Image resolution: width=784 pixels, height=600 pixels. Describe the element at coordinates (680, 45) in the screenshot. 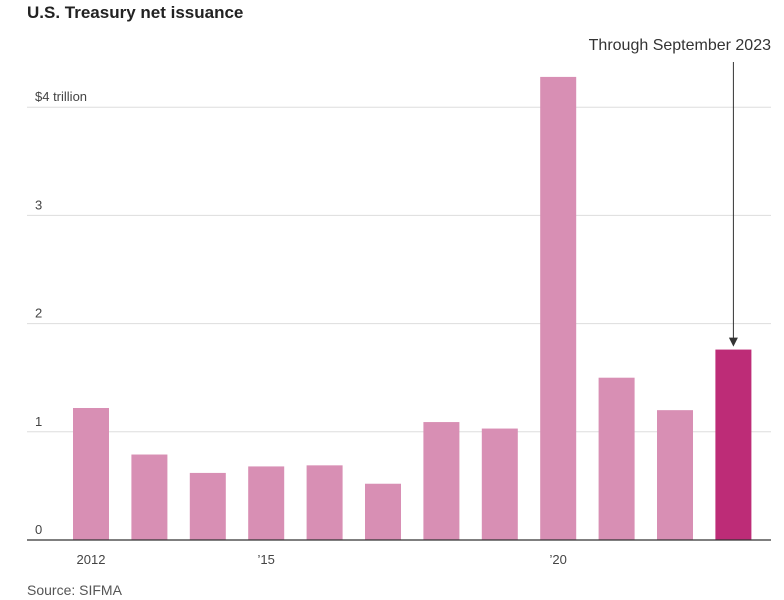

I see `annotation-label: Through September 2023` at that location.